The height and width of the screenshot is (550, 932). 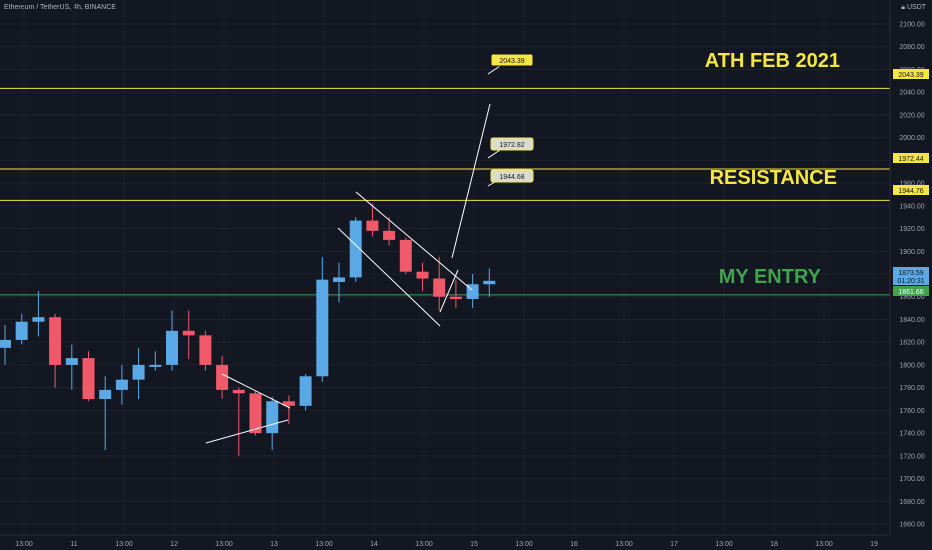 I want to click on callout-ath: 2043.39, so click(x=512, y=60).